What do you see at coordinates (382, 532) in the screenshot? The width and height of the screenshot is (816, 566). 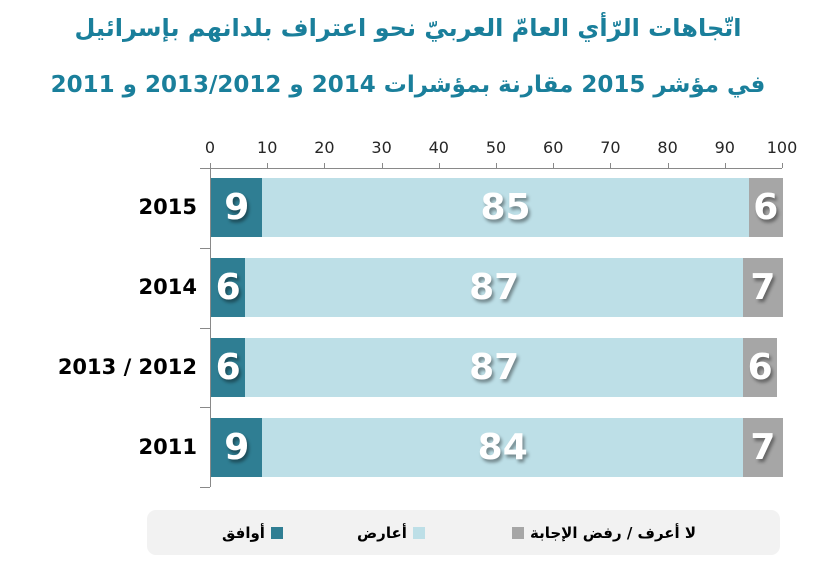 I see `legend-label: أعارض` at bounding box center [382, 532].